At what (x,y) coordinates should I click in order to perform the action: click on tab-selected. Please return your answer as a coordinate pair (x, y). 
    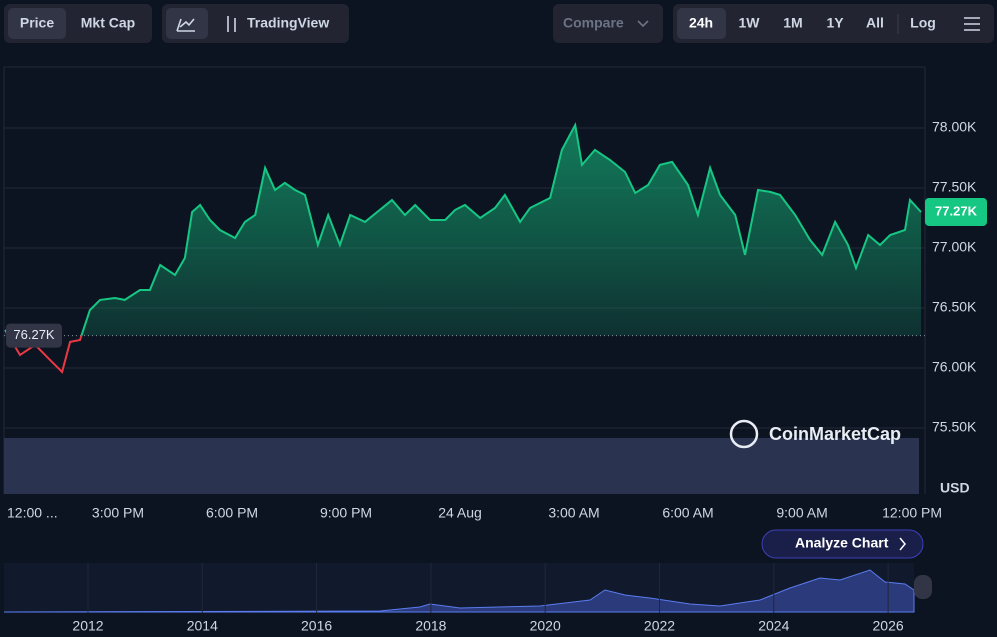
    Looking at the image, I should click on (37, 23).